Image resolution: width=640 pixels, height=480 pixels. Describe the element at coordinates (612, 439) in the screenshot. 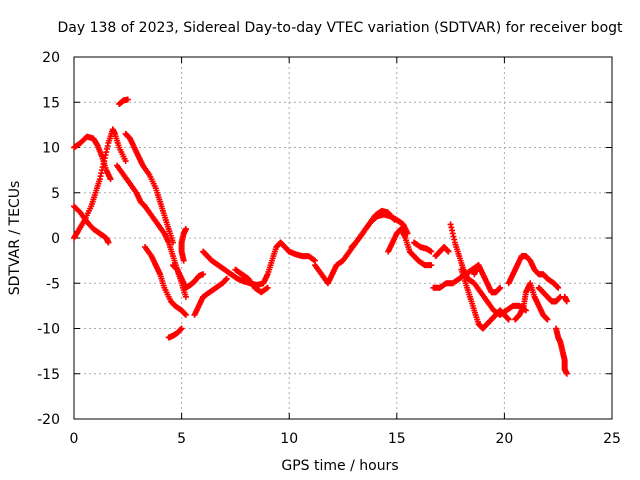

I see `x-tick-label: 25` at that location.